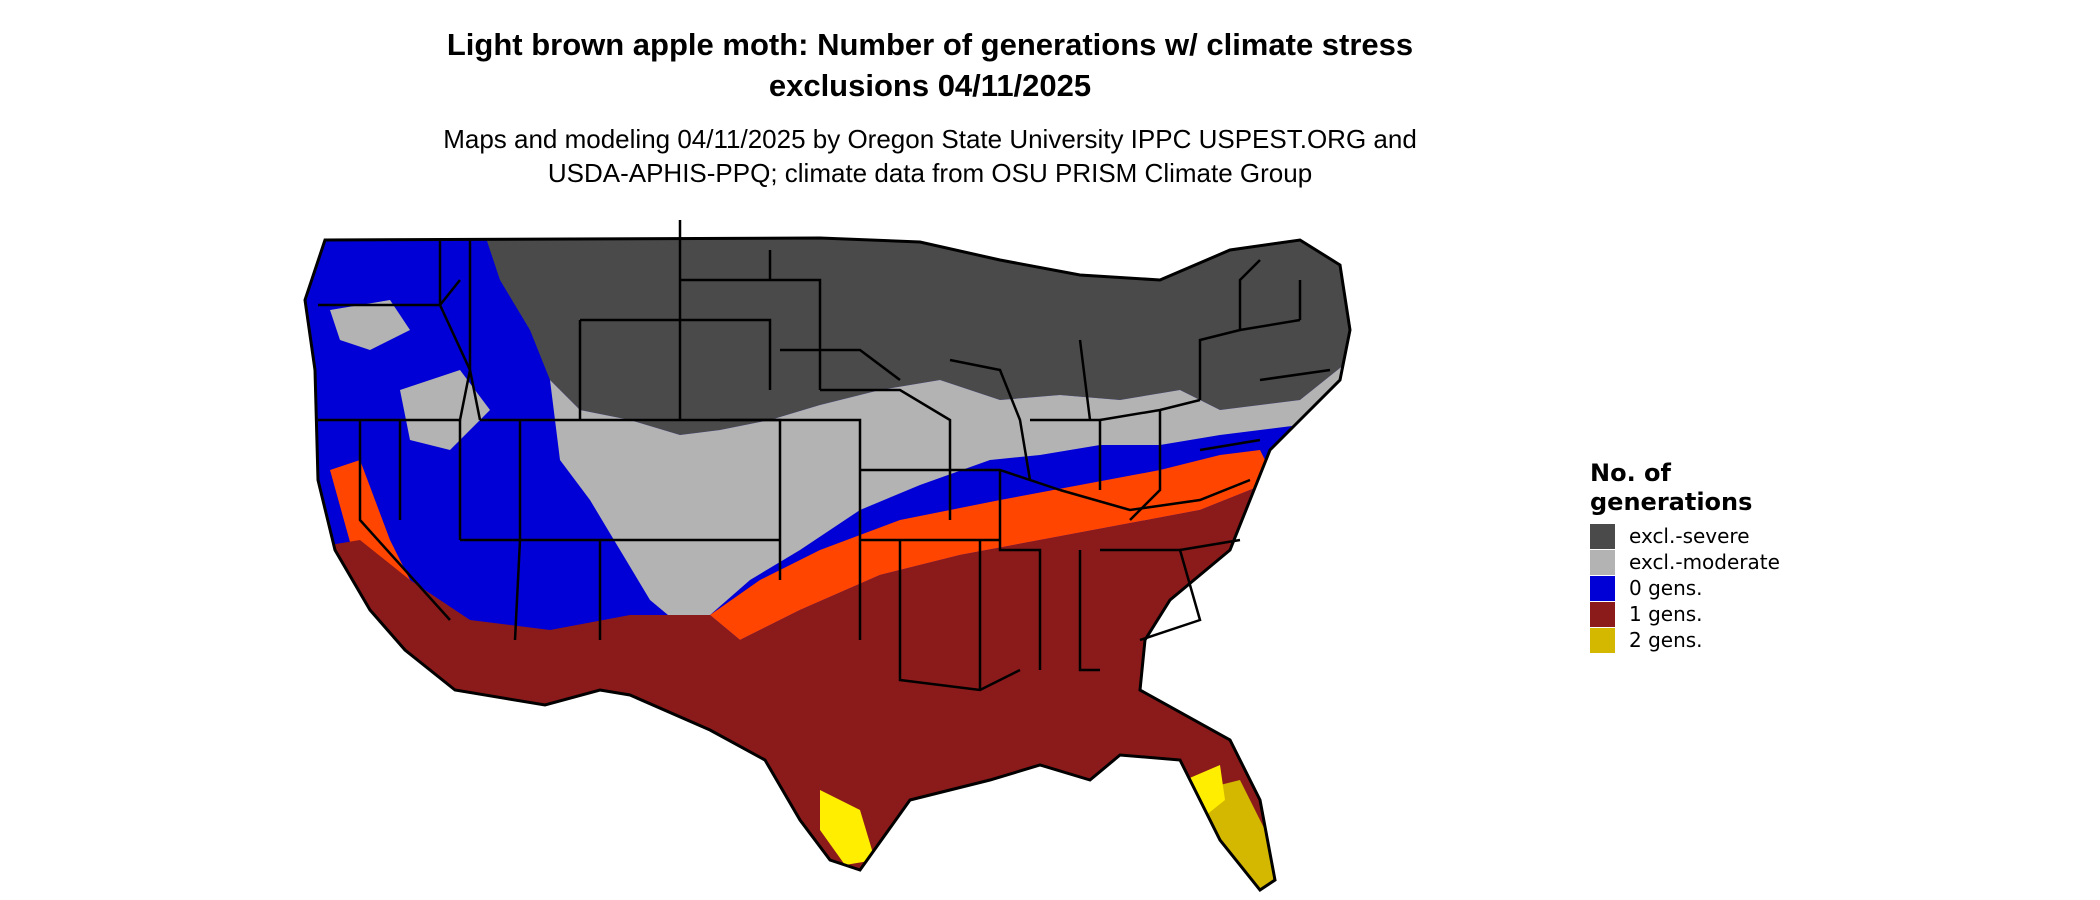 This screenshot has height=900, width=2100. What do you see at coordinates (1602, 614) in the screenshot?
I see `legend-swatch-one-gens` at bounding box center [1602, 614].